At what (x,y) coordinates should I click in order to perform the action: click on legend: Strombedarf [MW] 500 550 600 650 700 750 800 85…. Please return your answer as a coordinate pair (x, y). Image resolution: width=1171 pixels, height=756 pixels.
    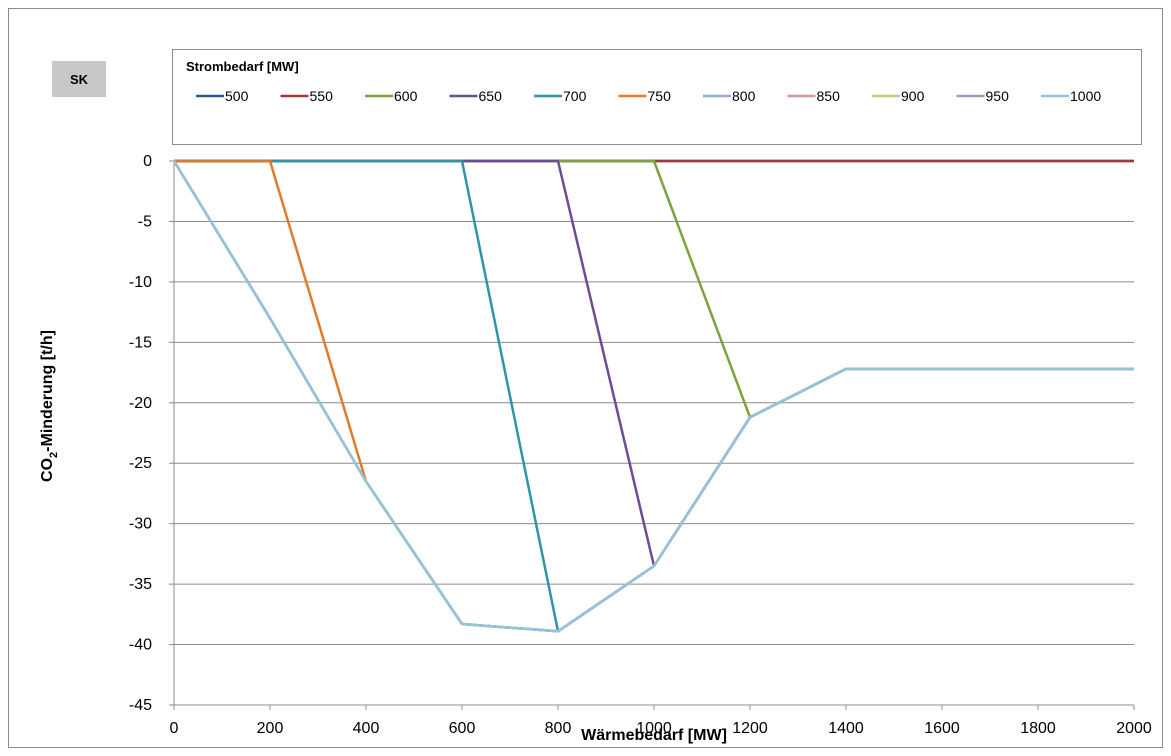
    Looking at the image, I should click on (657, 97).